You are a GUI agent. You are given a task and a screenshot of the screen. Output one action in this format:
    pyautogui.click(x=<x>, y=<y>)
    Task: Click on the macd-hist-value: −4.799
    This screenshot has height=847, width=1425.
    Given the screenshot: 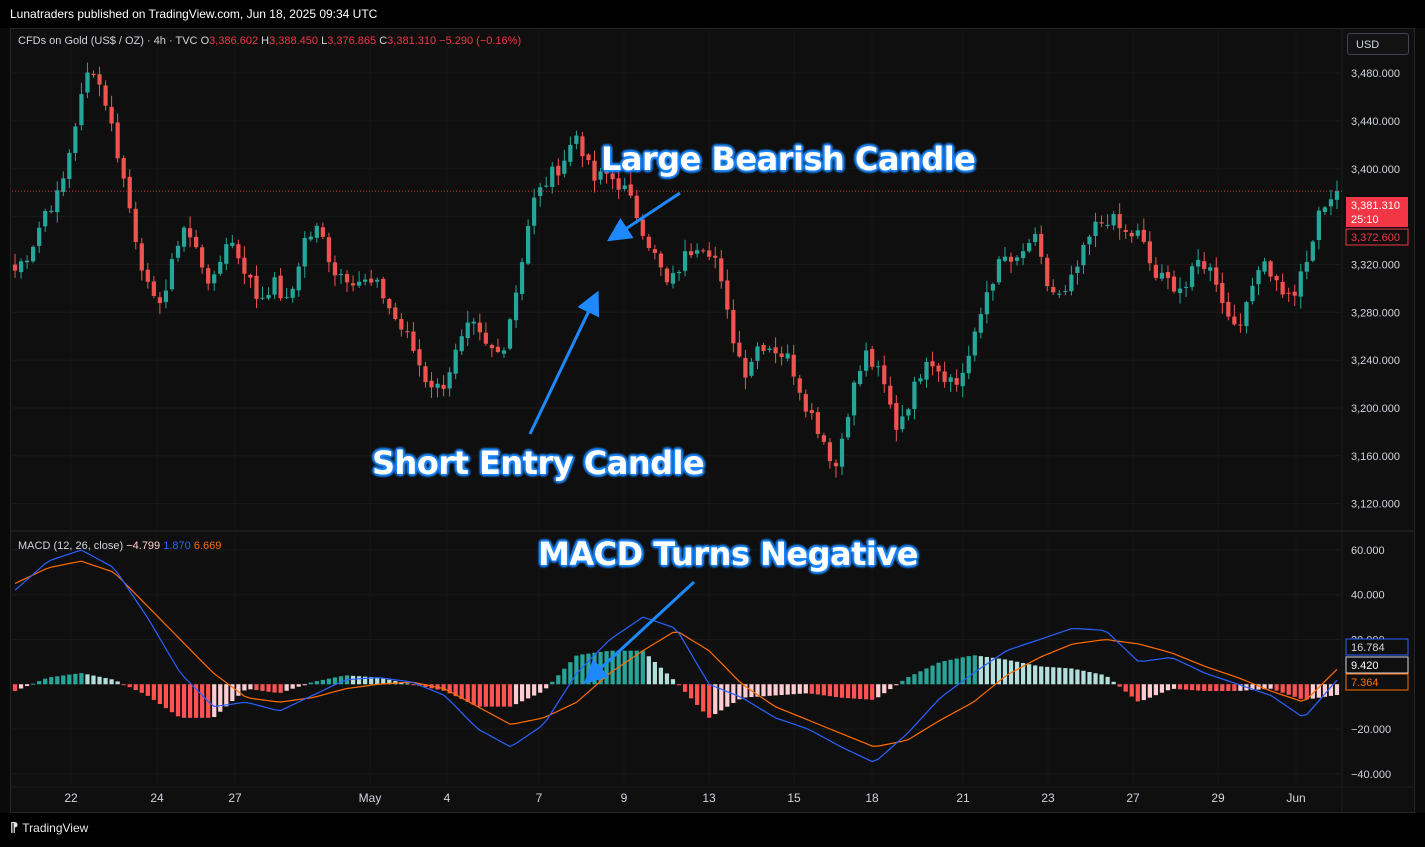 What is the action you would take?
    pyautogui.click(x=143, y=546)
    